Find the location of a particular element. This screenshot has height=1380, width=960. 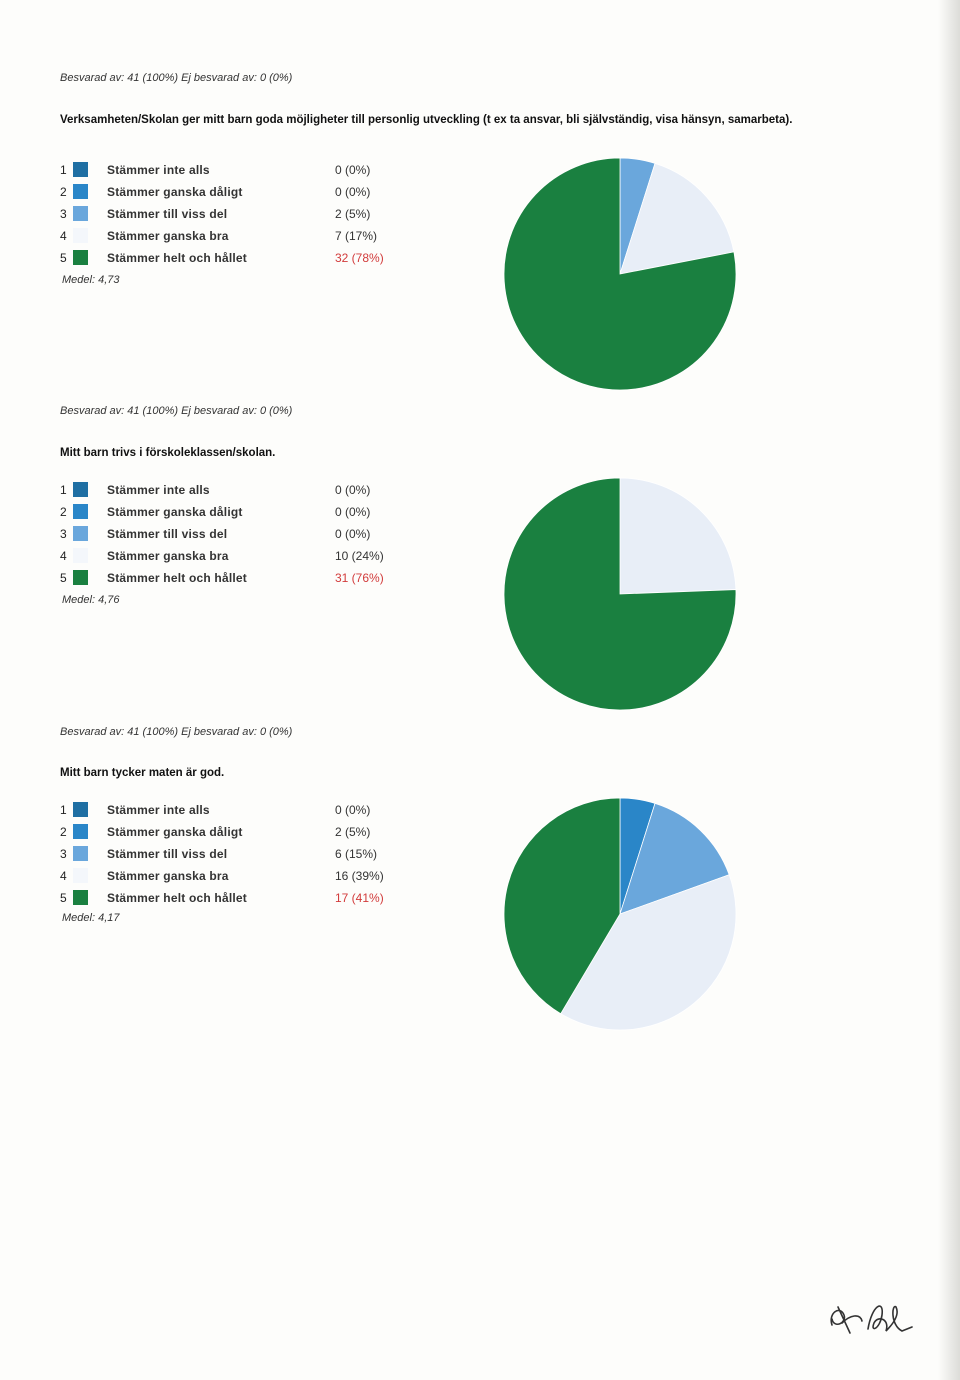

legend-item: 3 Stämmer till viss del 2 (5%) is located at coordinates (240, 215).